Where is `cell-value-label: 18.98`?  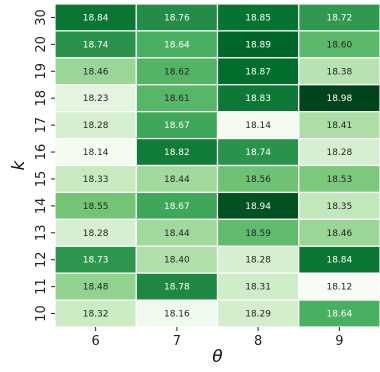 cell-value-label: 18.98 is located at coordinates (339, 99).